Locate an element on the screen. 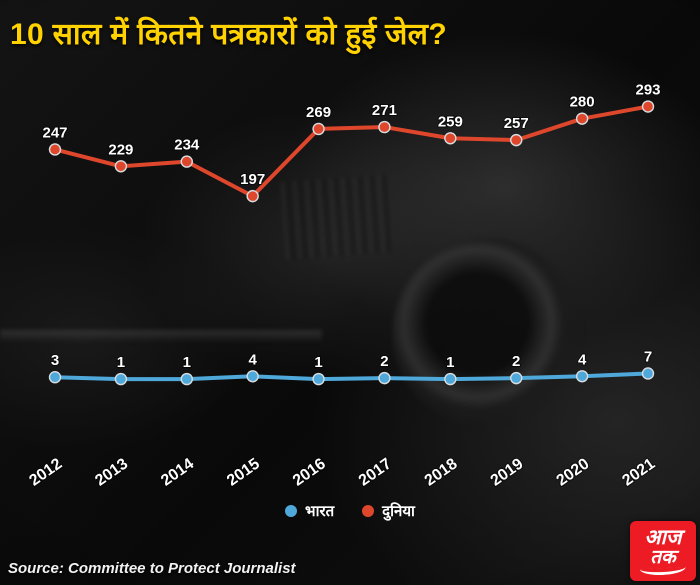  legend-dot-world-icon is located at coordinates (368, 511).